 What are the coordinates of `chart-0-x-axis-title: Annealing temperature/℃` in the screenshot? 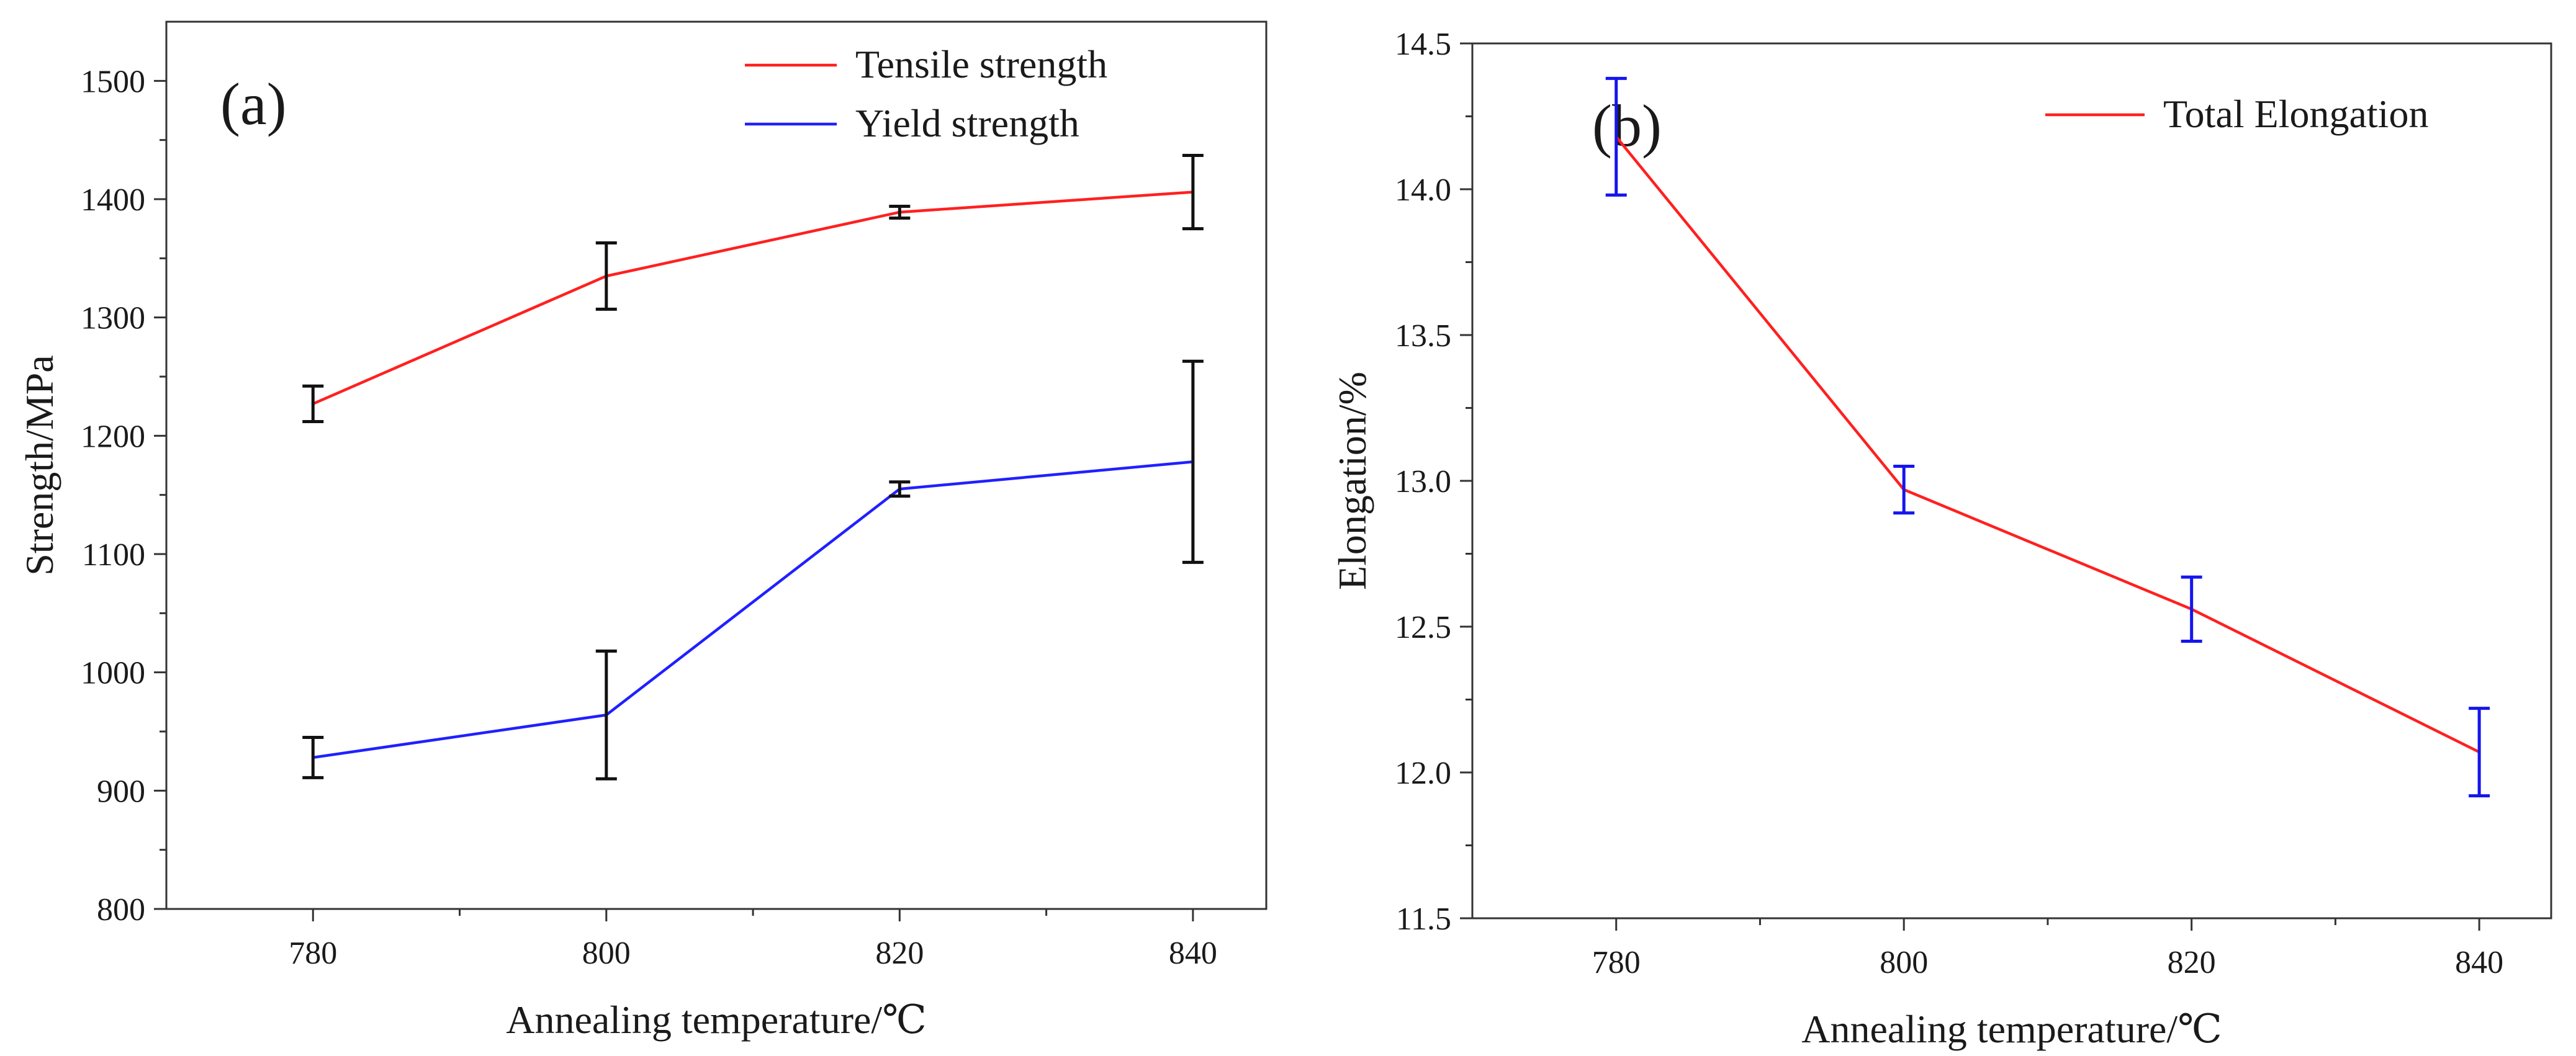 It's located at (716, 1020).